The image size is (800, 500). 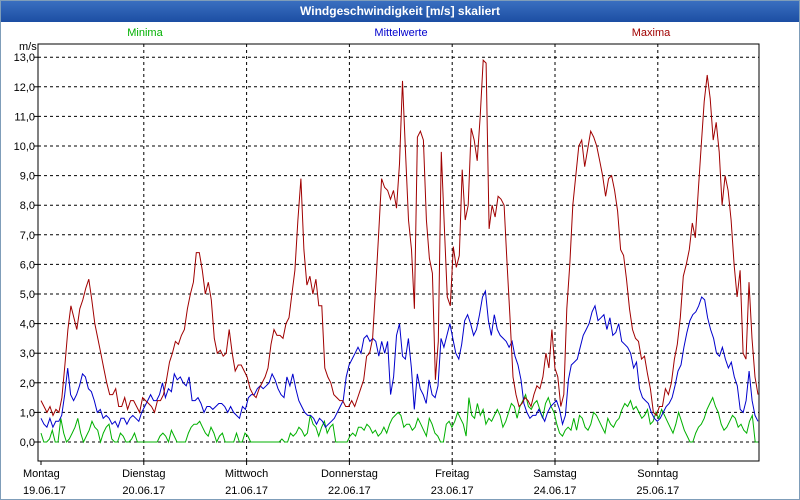 I want to click on y-axis-unit: m/s, so click(x=28, y=47).